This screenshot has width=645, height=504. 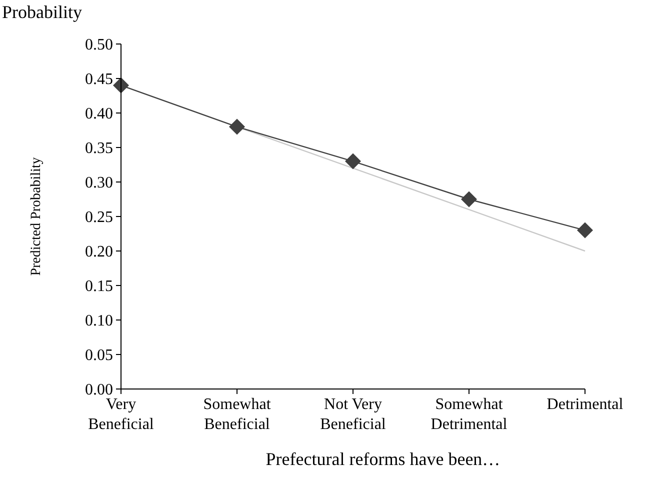 What do you see at coordinates (42, 12) in the screenshot?
I see `text: Probability` at bounding box center [42, 12].